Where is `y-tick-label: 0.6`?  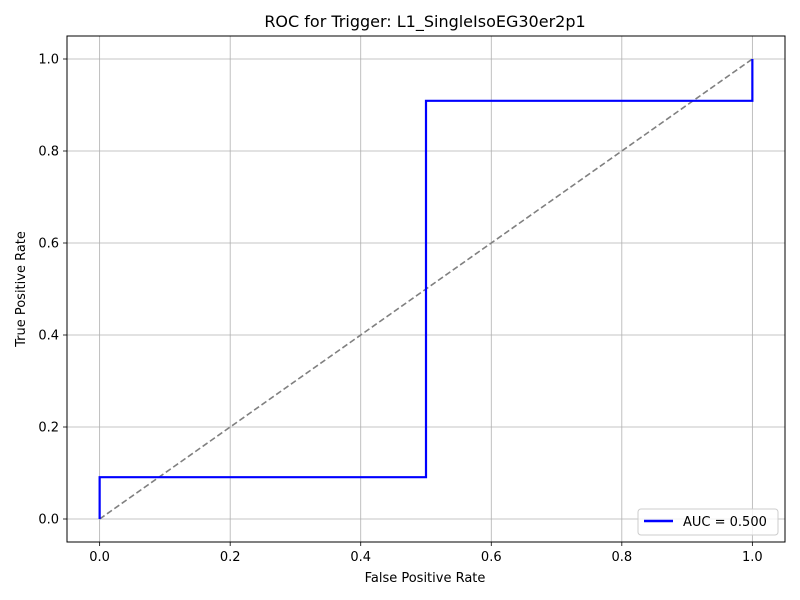 y-tick-label: 0.6 is located at coordinates (48, 244).